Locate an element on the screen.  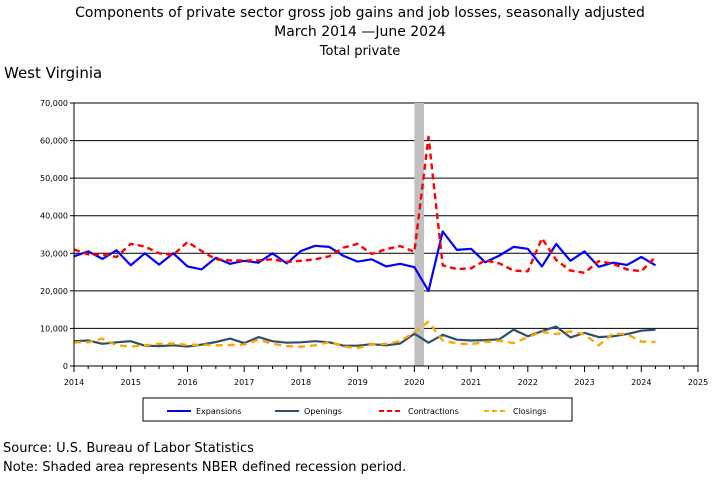
legend-box is located at coordinates (357, 409).